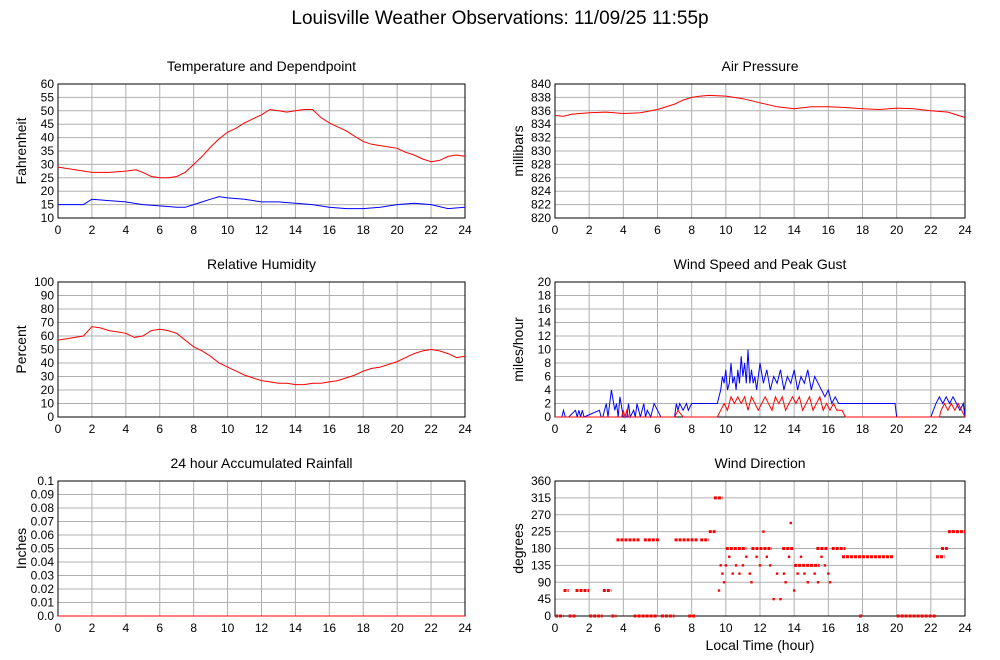 This screenshot has height=660, width=1000. What do you see at coordinates (541, 111) in the screenshot?
I see `y-tick-label: 836` at bounding box center [541, 111].